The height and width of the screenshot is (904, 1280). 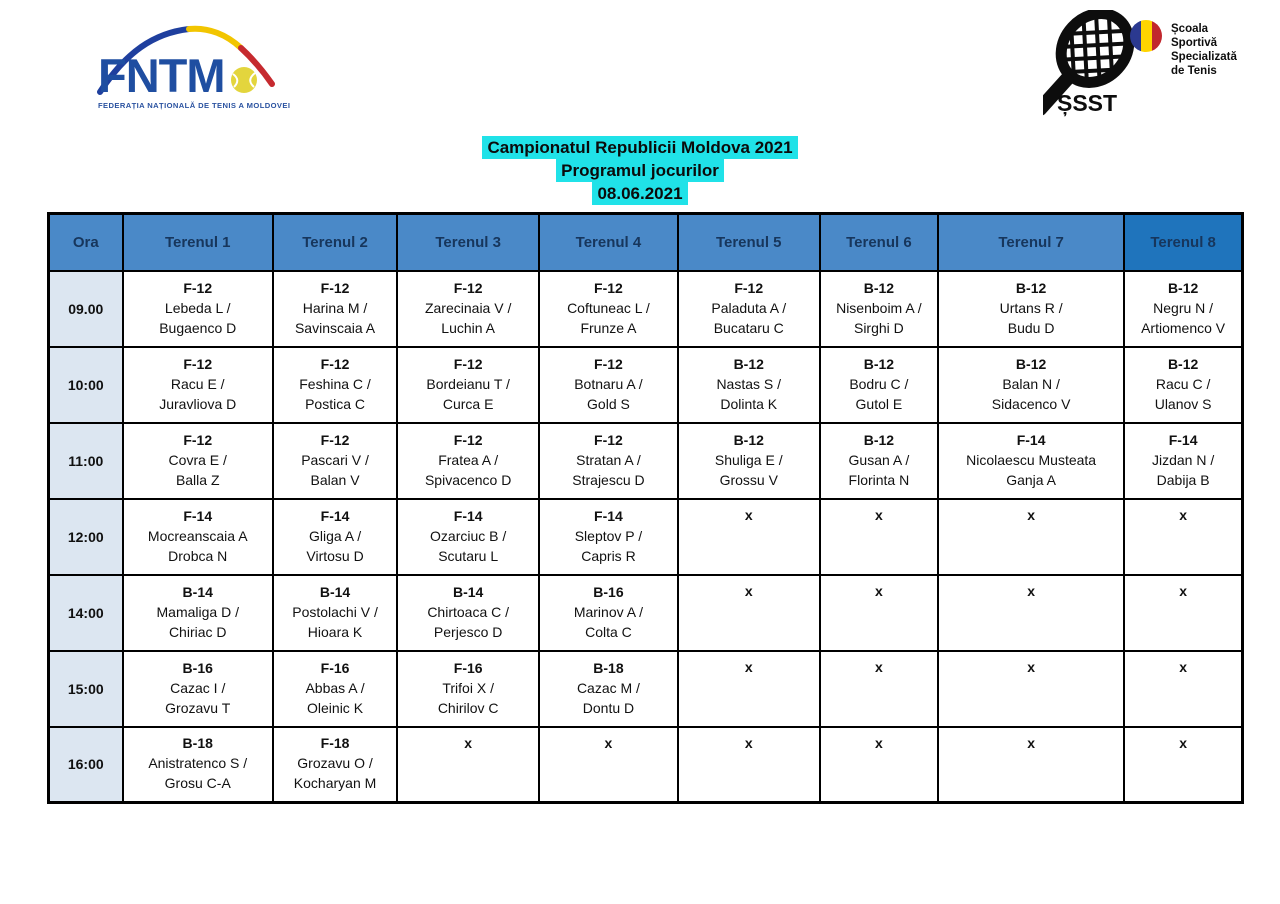 What do you see at coordinates (468, 242) in the screenshot?
I see `column-header-teren-3: Terenul 3` at bounding box center [468, 242].